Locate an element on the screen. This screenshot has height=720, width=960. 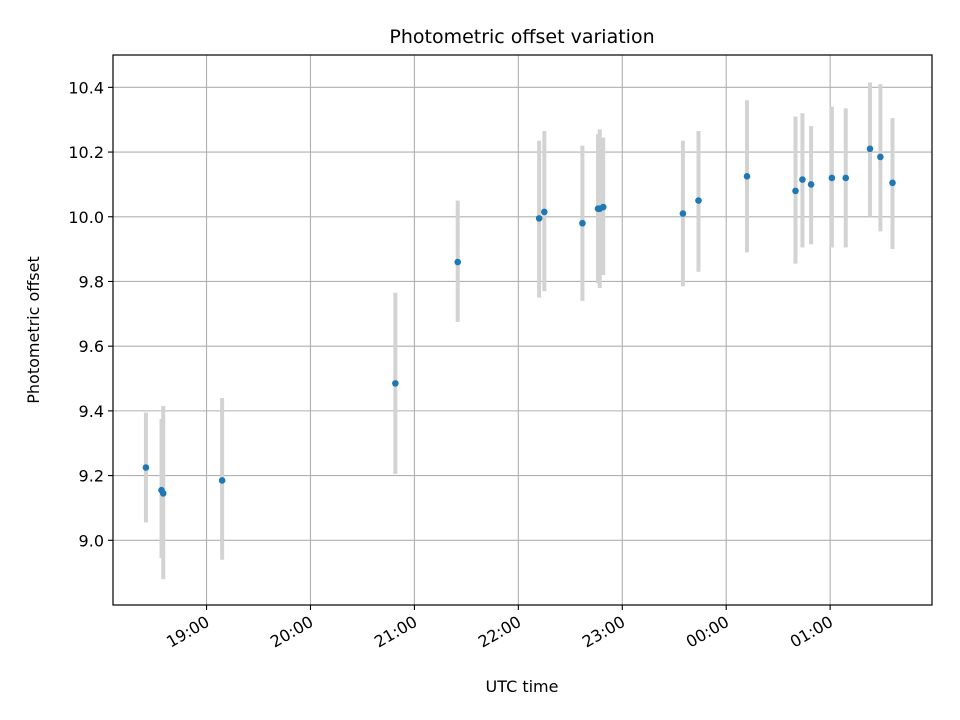
y-tick-label: 9.4 is located at coordinates (91, 411).